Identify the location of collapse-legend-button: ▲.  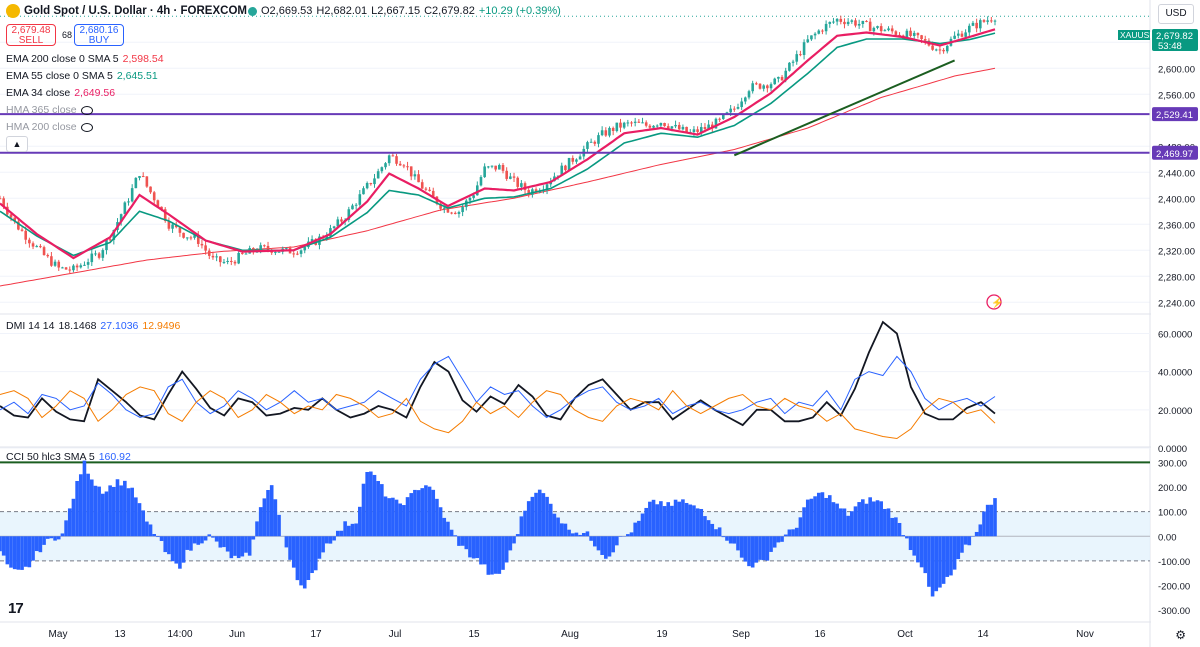
(17, 144).